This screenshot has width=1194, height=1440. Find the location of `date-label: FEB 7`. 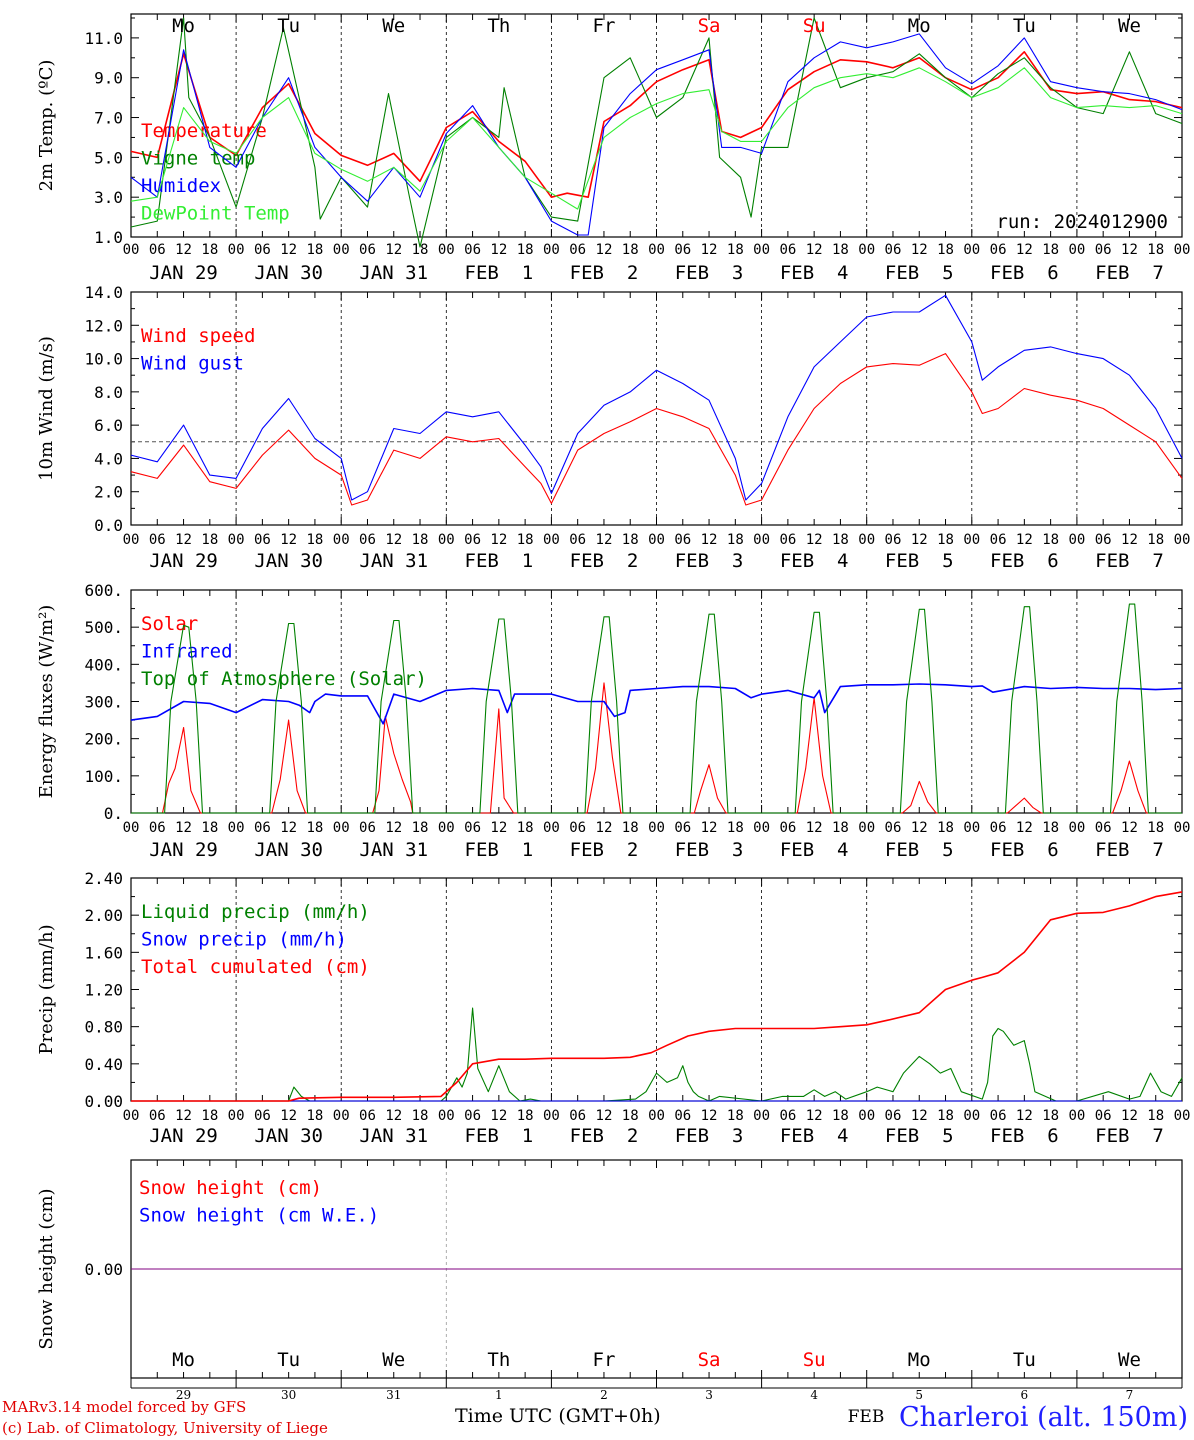

date-label: FEB 7 is located at coordinates (1129, 1136).